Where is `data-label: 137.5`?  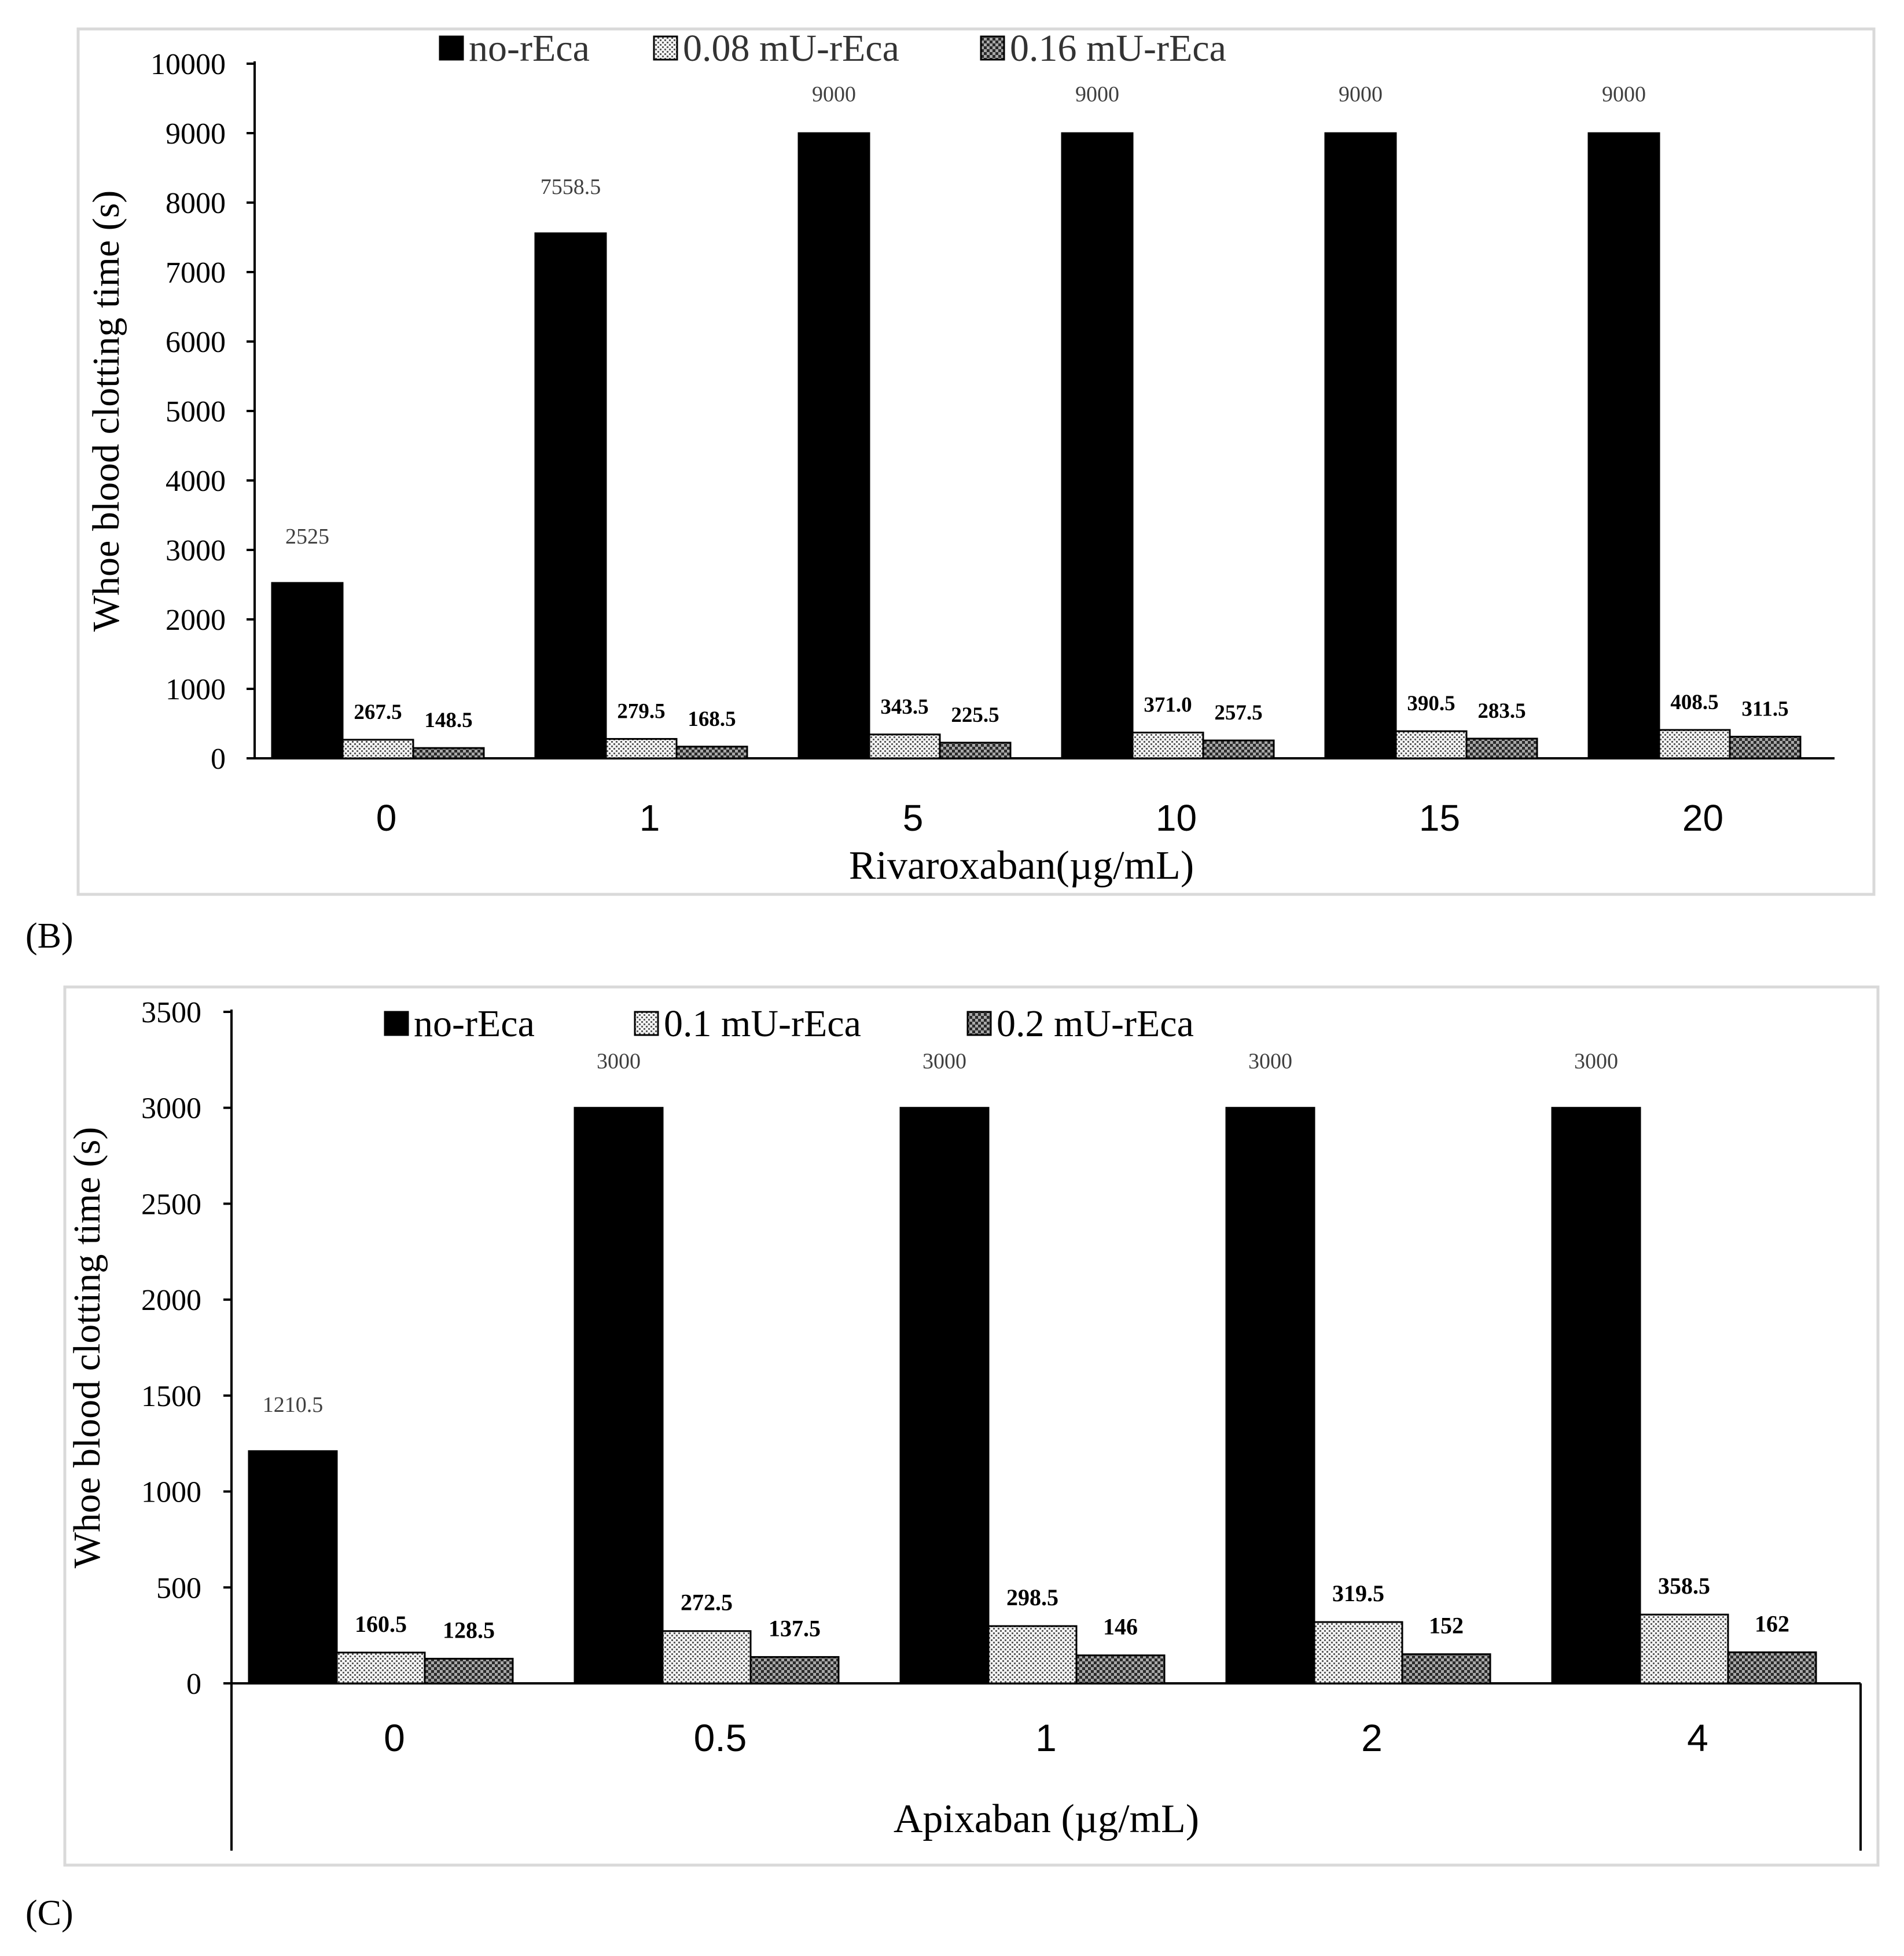
data-label: 137.5 is located at coordinates (795, 1628).